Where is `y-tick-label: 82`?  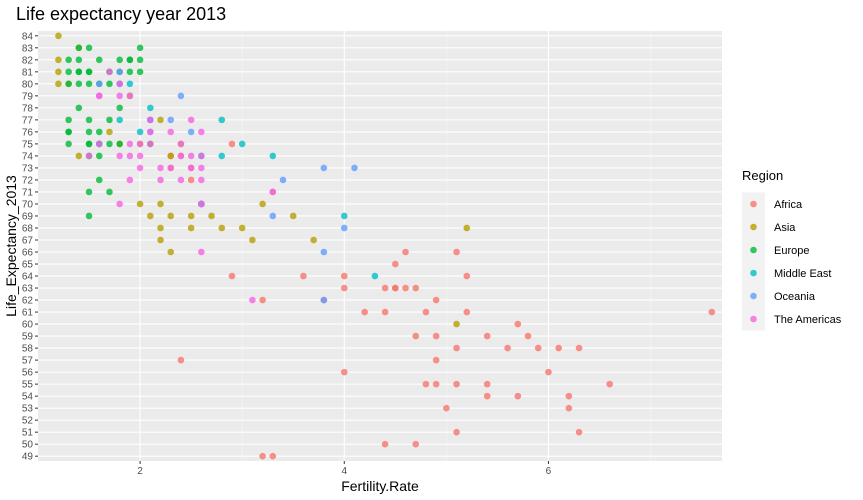 y-tick-label: 82 is located at coordinates (28, 60).